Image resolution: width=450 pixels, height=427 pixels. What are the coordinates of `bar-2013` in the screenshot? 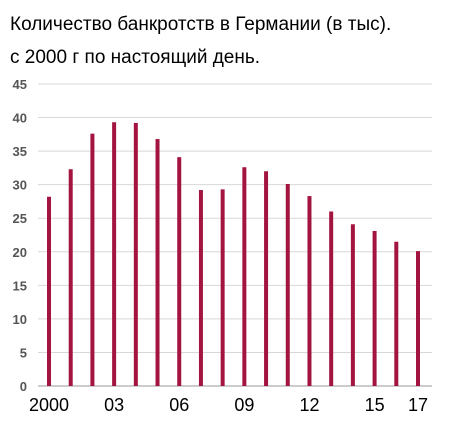 It's located at (331, 298).